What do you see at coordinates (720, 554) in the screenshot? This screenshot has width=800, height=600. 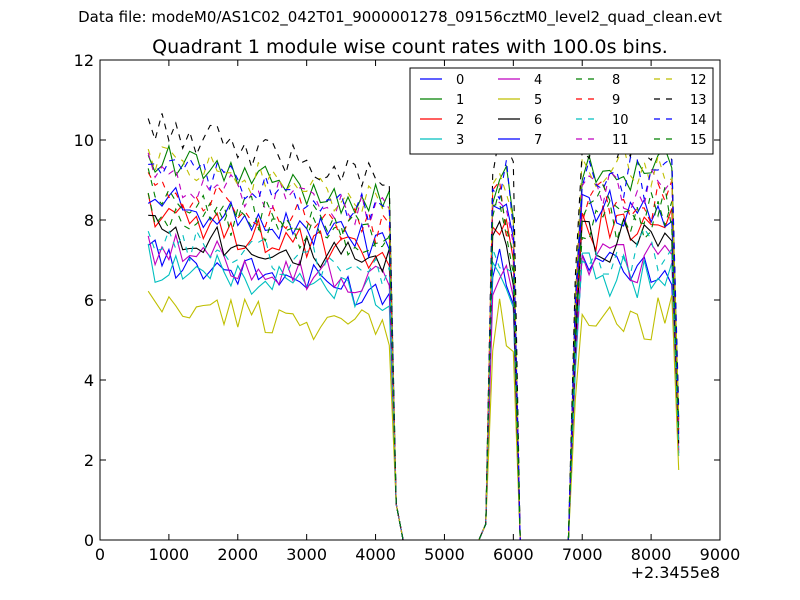 I see `x-tick-label: 9000` at bounding box center [720, 554].